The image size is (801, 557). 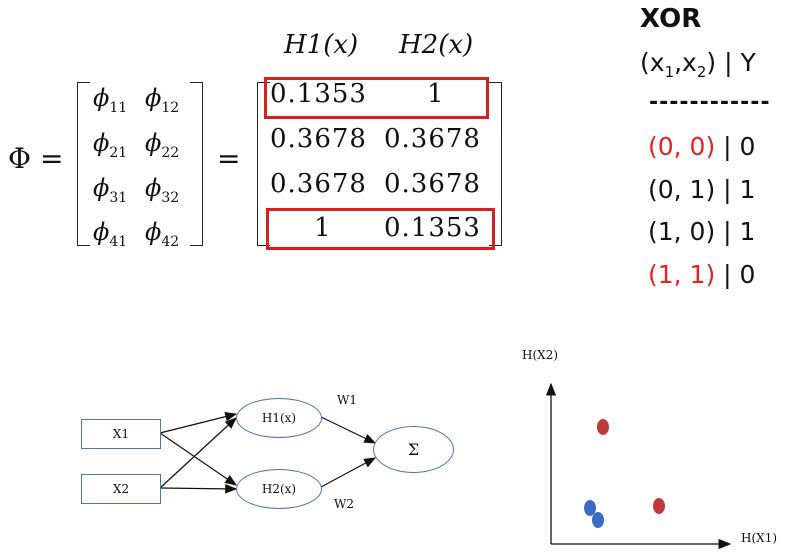 What do you see at coordinates (321, 45) in the screenshot?
I see `header-h1: H1(x)` at bounding box center [321, 45].